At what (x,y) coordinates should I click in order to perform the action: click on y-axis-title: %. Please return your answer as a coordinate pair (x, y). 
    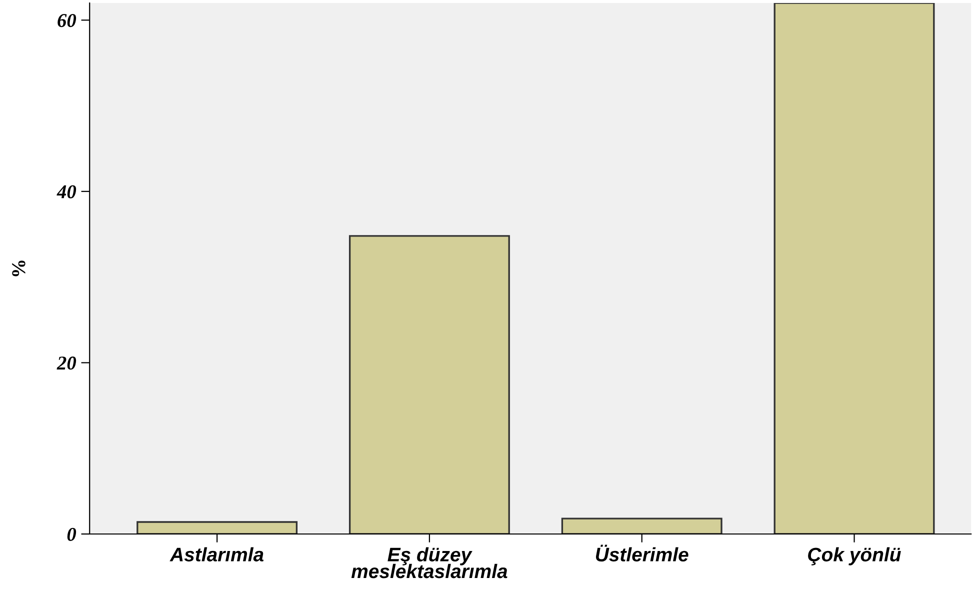
    Looking at the image, I should click on (19, 268).